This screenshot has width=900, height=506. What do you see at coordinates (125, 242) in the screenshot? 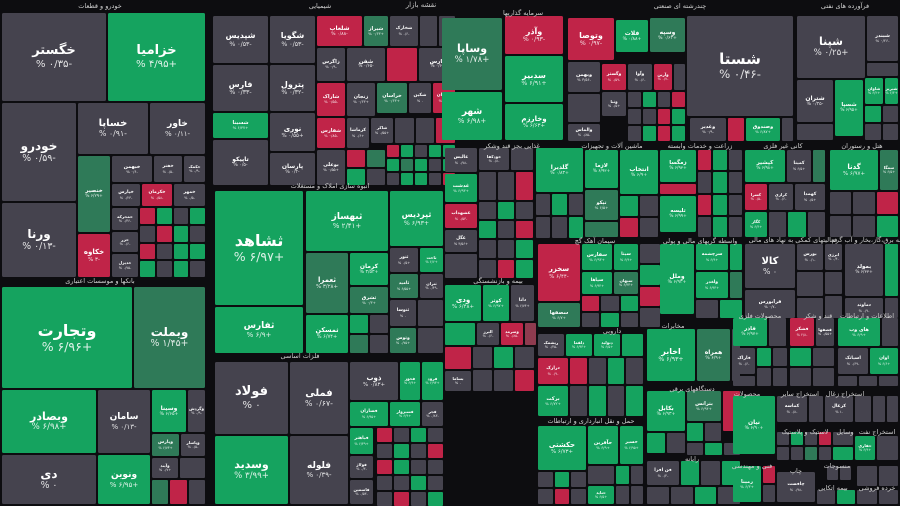
I see `treemap-tile: خزر -۰/۶ %` at bounding box center [125, 242].